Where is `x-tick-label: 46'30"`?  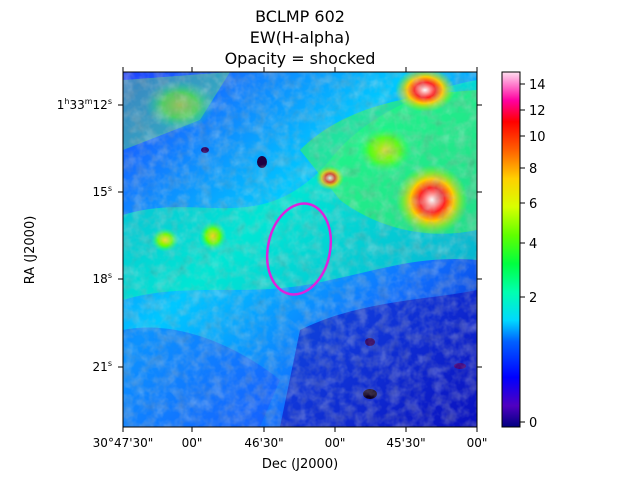
x-tick-label: 46'30" is located at coordinates (263, 443).